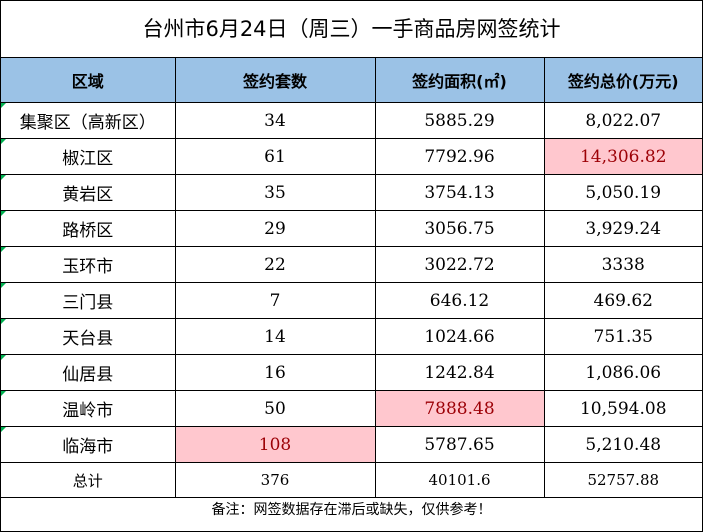  What do you see at coordinates (275, 300) in the screenshot?
I see `units-cell: 7` at bounding box center [275, 300].